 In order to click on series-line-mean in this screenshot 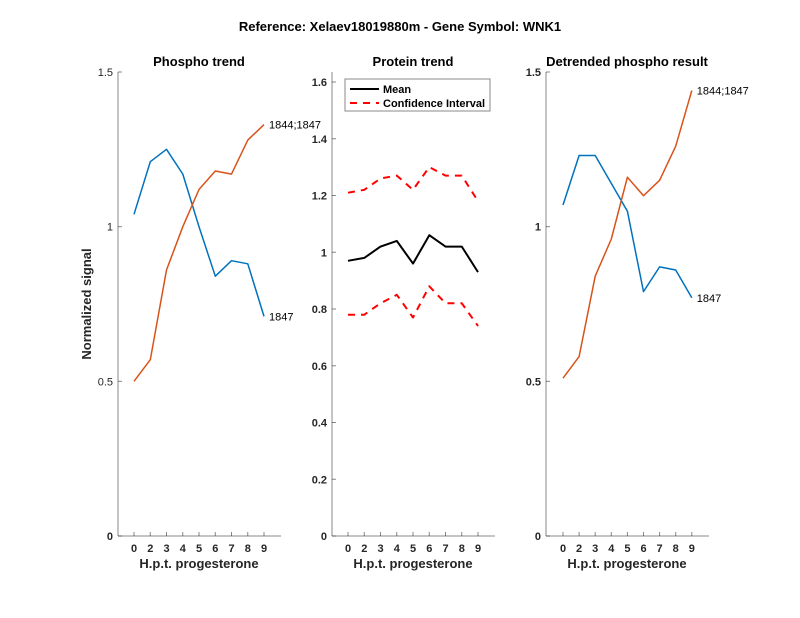, I will do `click(413, 253)`.